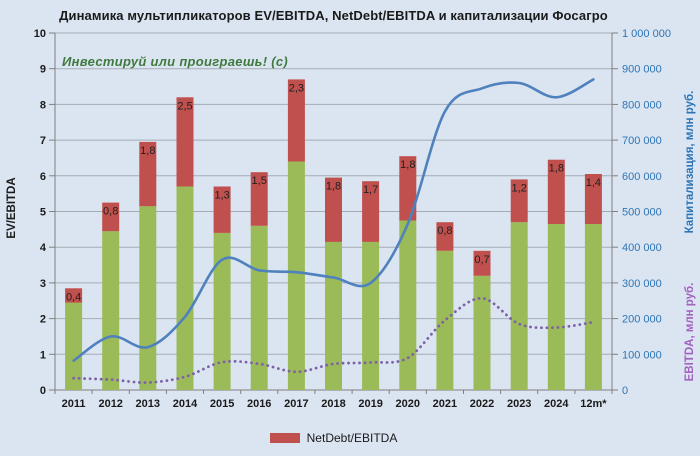 The width and height of the screenshot is (700, 456). Describe the element at coordinates (296, 88) in the screenshot. I see `bar-label: 2,3` at that location.